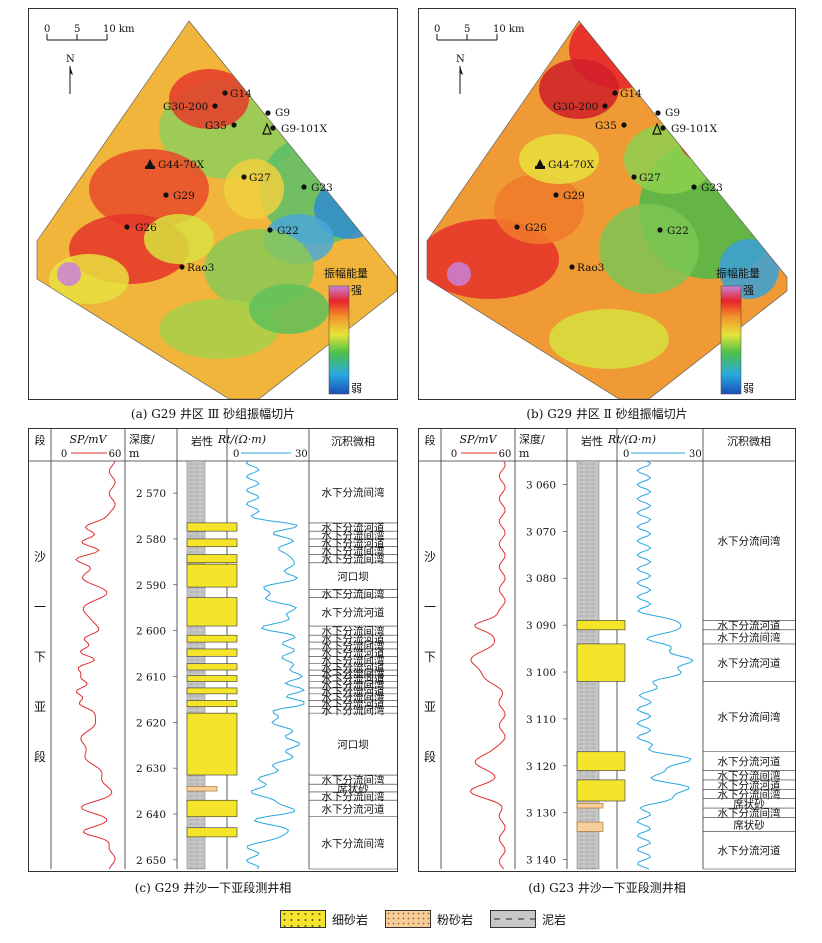 This screenshot has width=822, height=943. I want to click on legend-title: 振幅能量, so click(738, 273).